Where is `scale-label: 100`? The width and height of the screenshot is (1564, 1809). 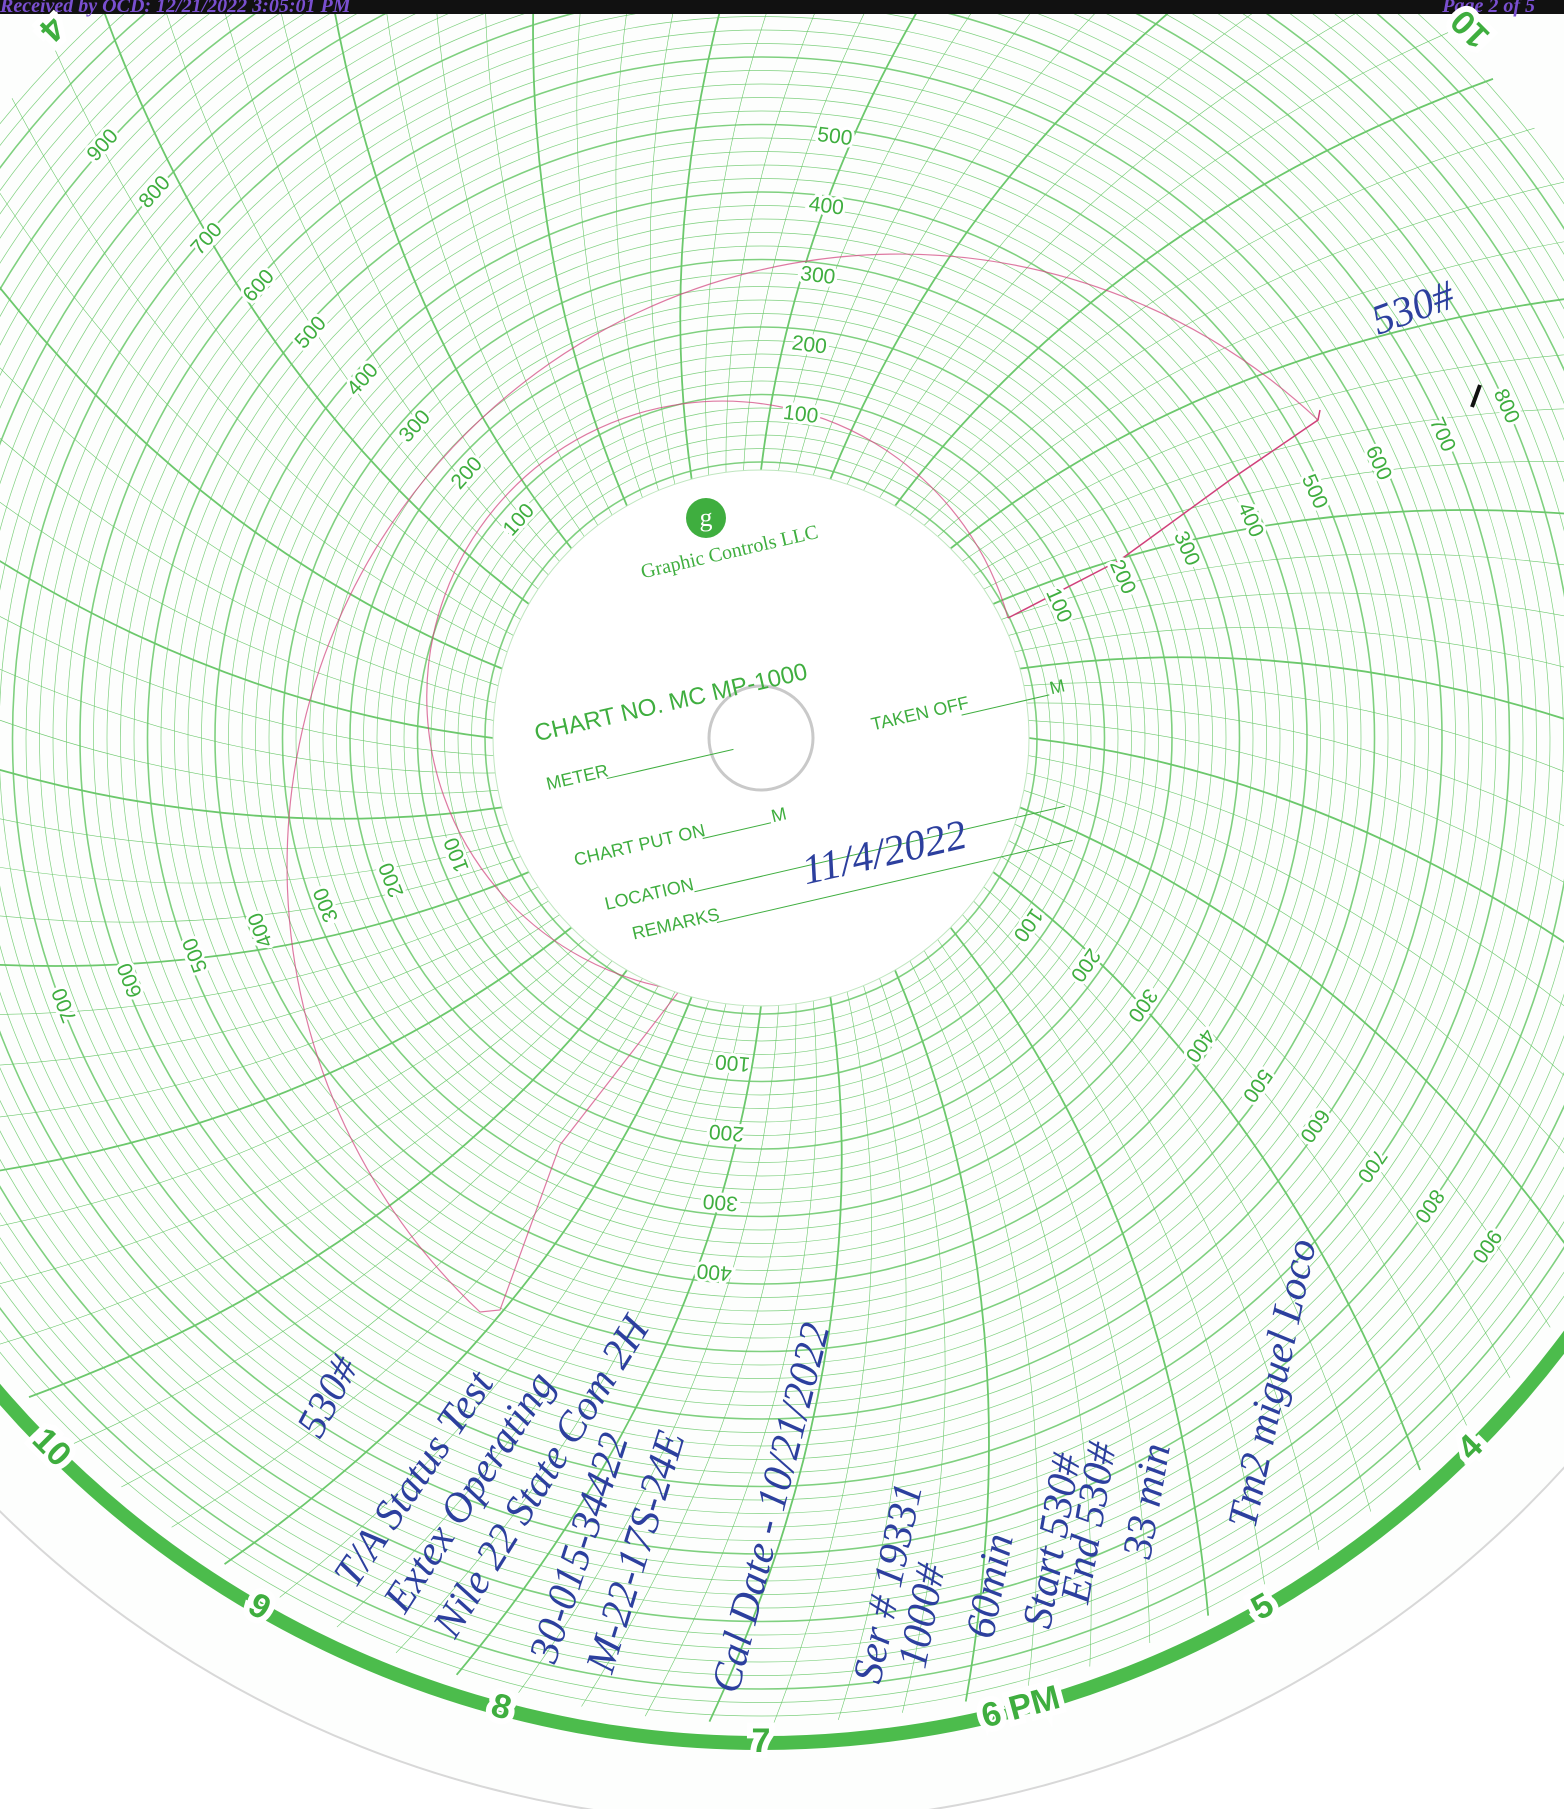 scale-label: 100 is located at coordinates (732, 1063).